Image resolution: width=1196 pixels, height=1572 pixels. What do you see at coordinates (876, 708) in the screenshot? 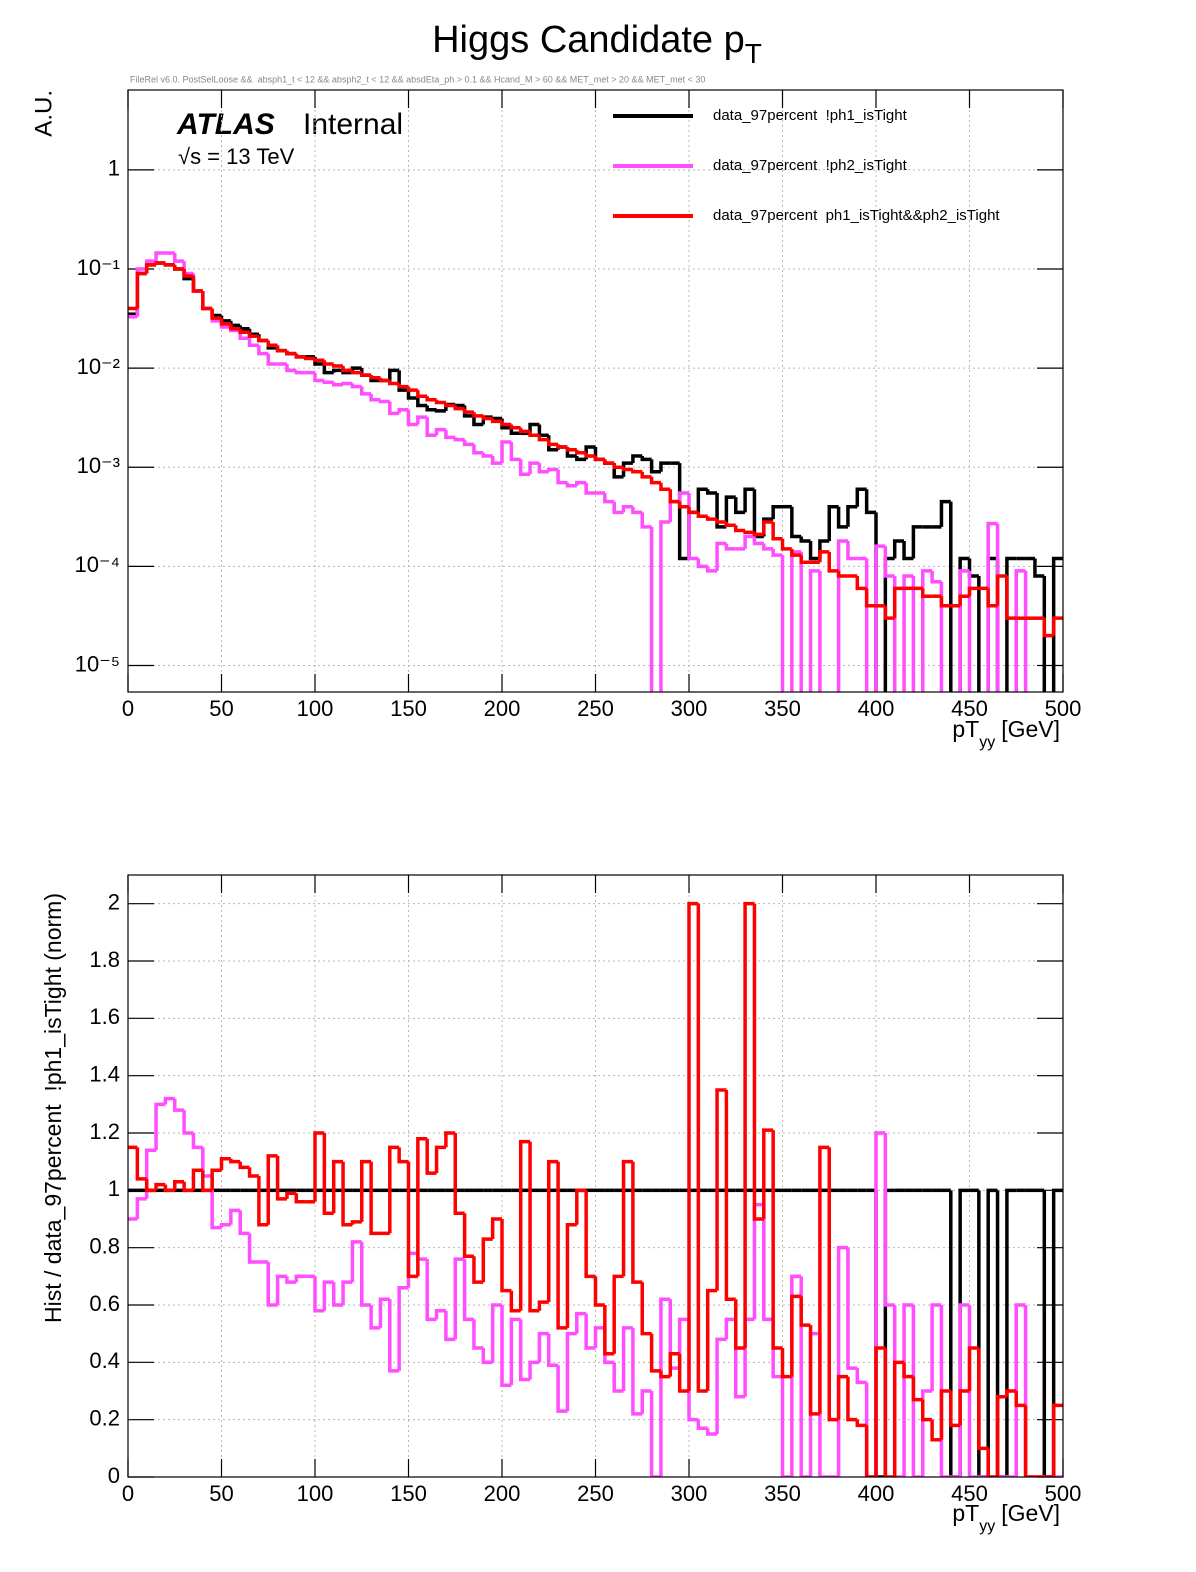
I see `x-tick-label: 400` at bounding box center [876, 708].